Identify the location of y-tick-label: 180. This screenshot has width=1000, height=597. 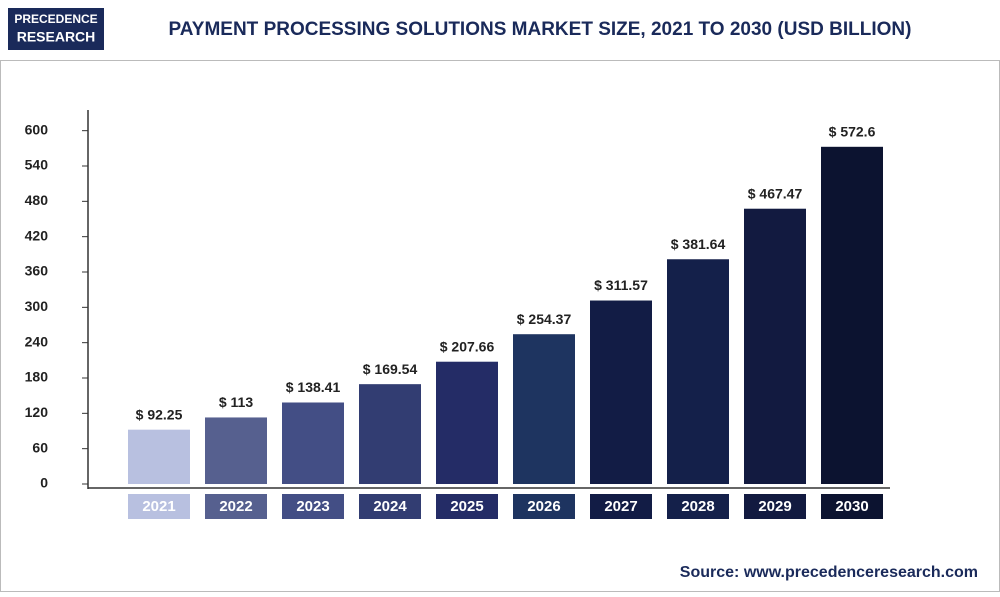
(37, 377).